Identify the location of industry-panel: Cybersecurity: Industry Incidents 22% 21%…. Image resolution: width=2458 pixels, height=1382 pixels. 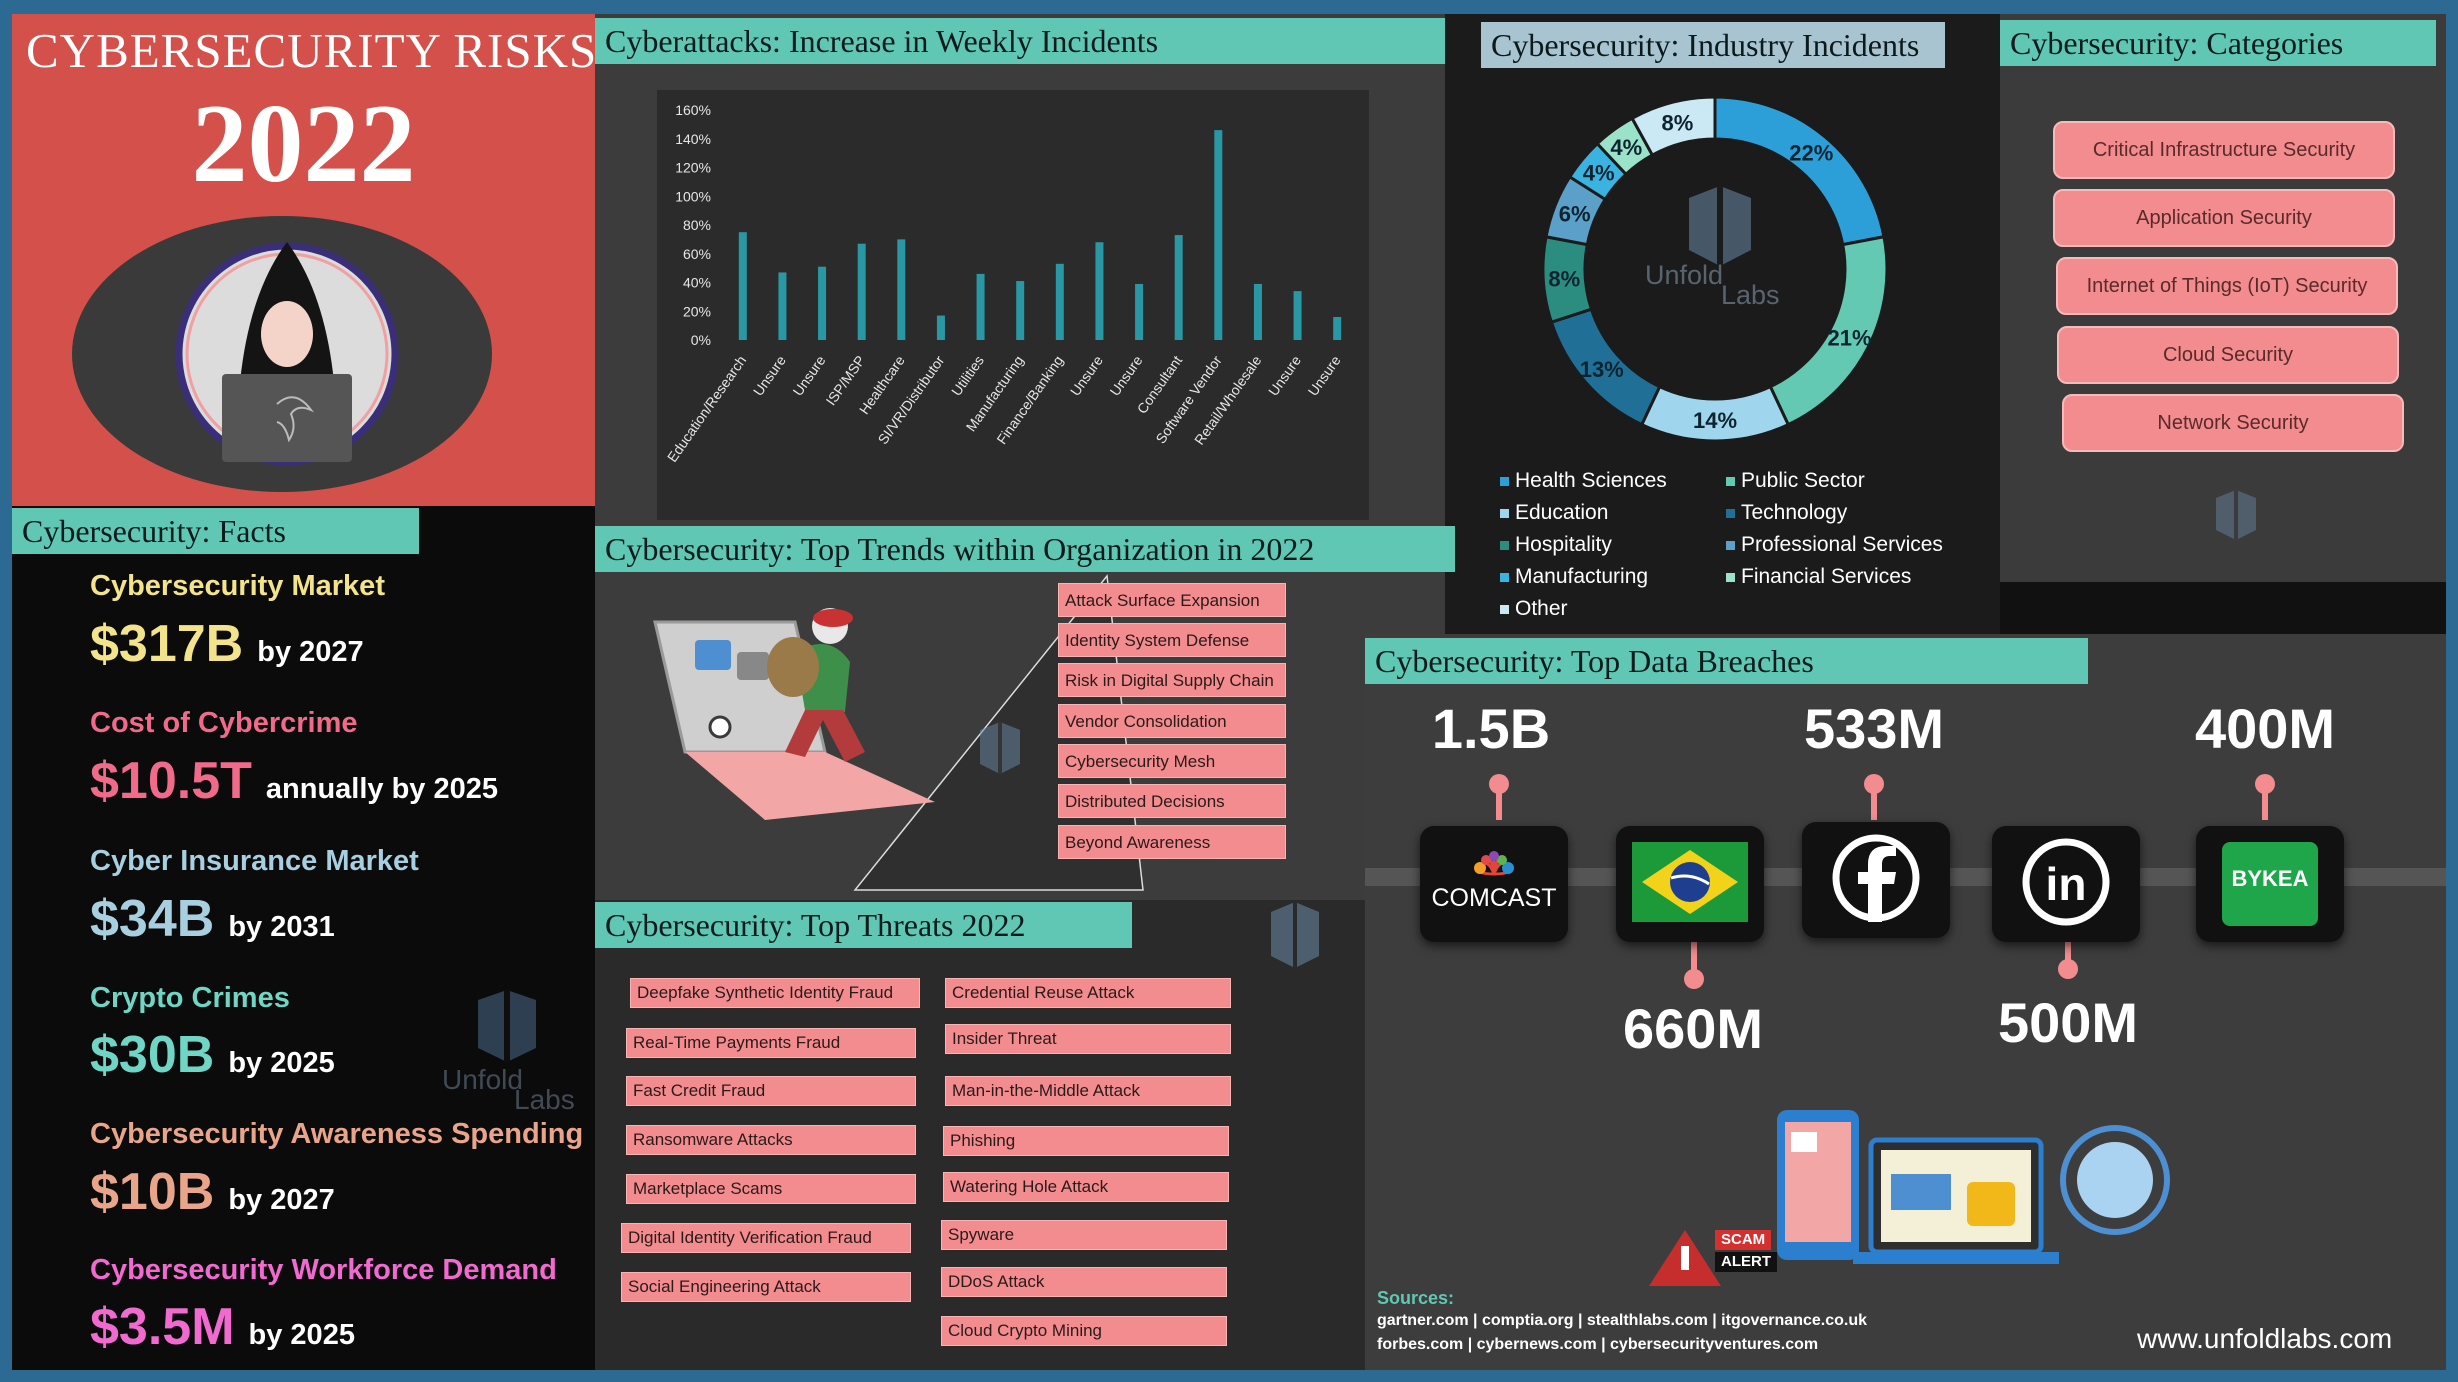
(1722, 324).